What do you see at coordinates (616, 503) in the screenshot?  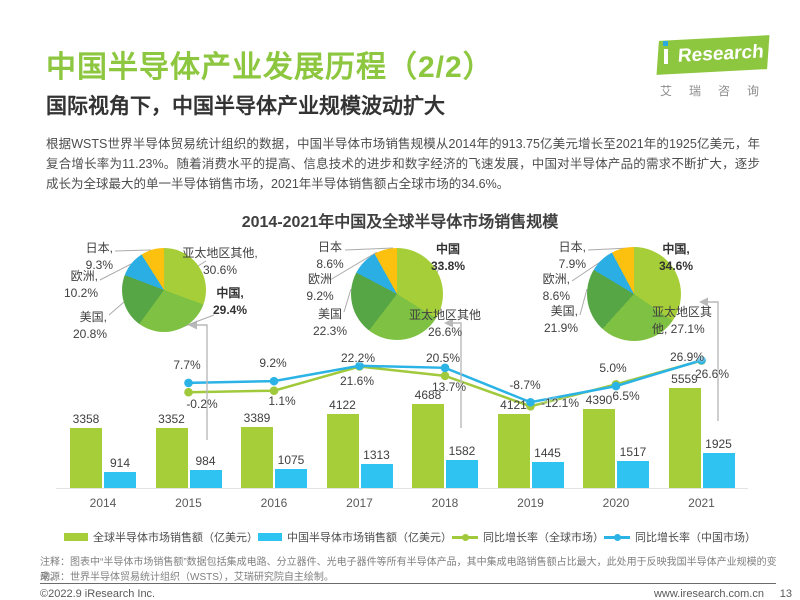 I see `x-tick-2020: 2020` at bounding box center [616, 503].